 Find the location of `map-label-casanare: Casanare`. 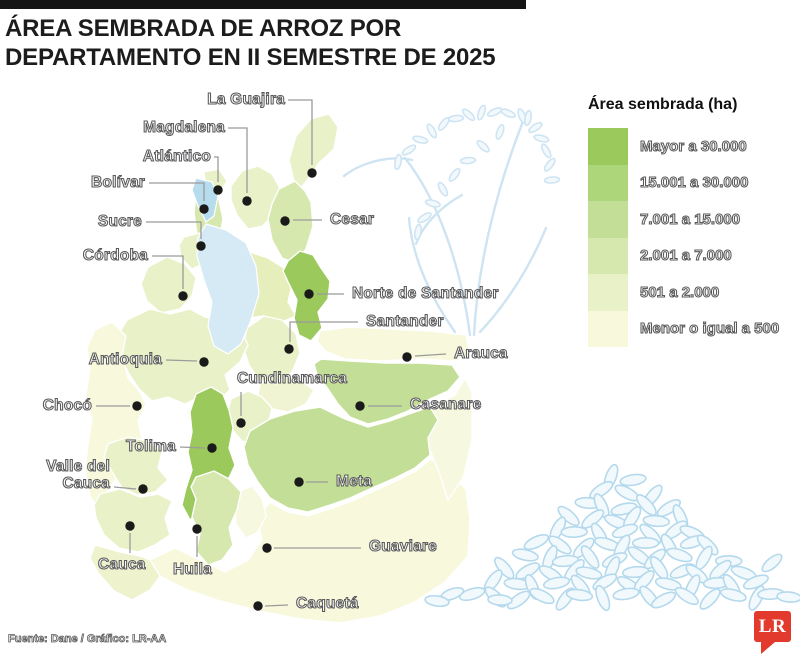

map-label-casanare: Casanare is located at coordinates (445, 404).